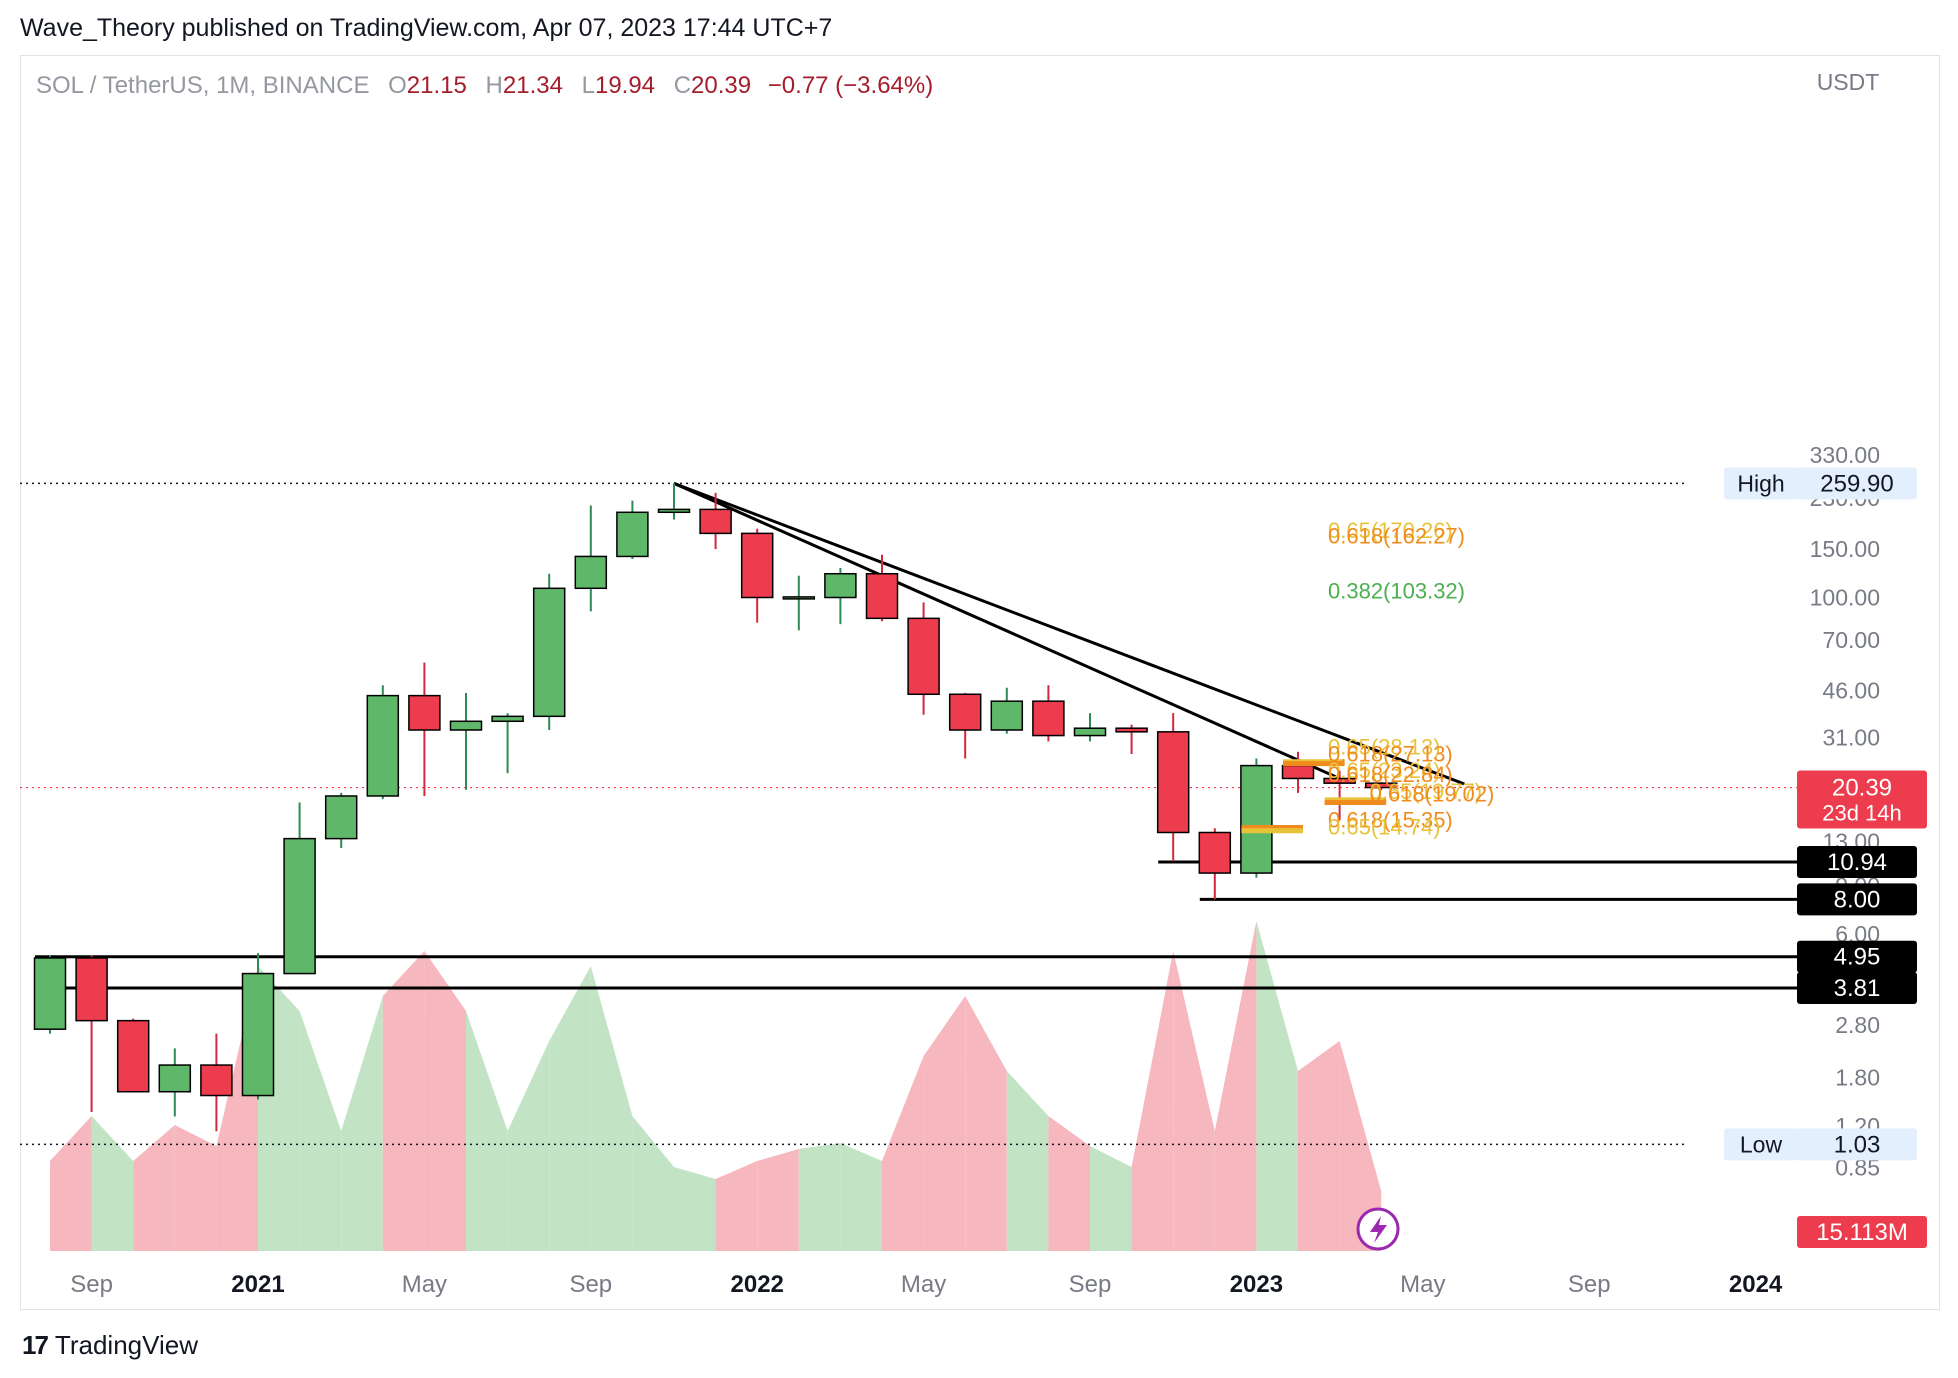 Image resolution: width=1958 pixels, height=1378 pixels. I want to click on fib-label: 0.65(23.24), so click(1384, 770).